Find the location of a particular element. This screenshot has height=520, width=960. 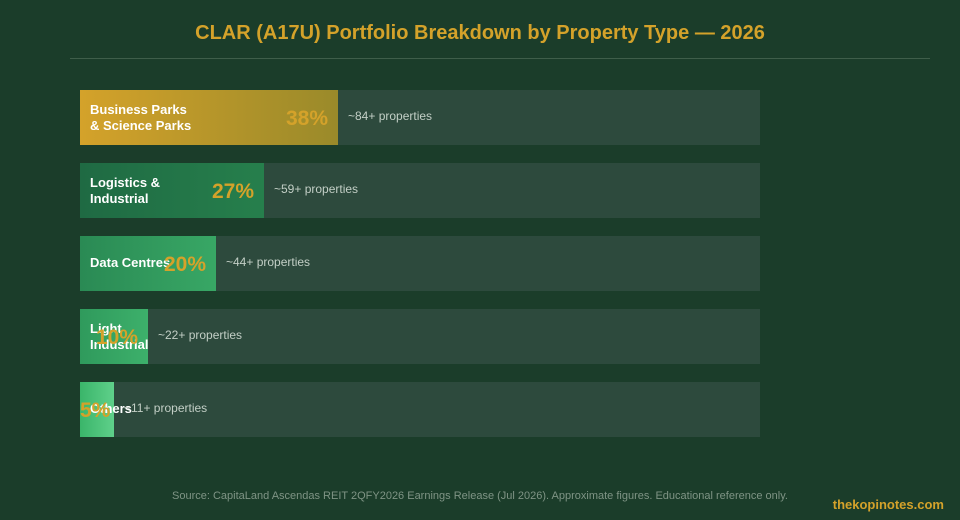

value-label: 10% is located at coordinates (116, 337).